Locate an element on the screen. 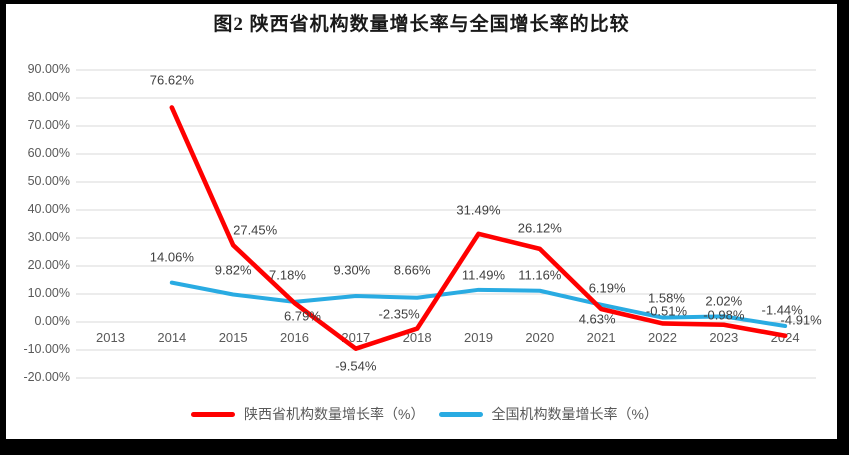 This screenshot has height=455, width=849. data-label: -9.54% is located at coordinates (356, 366).